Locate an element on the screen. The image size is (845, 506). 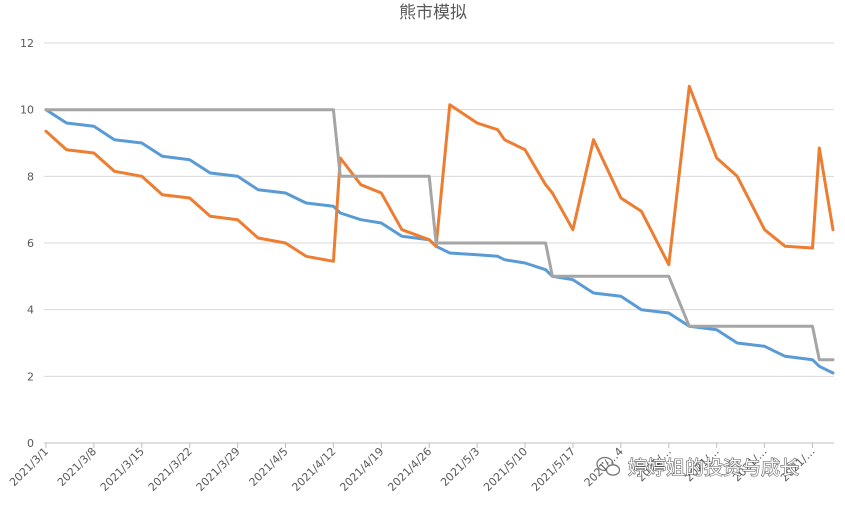
y-tick-label: 4 is located at coordinates (30, 310).